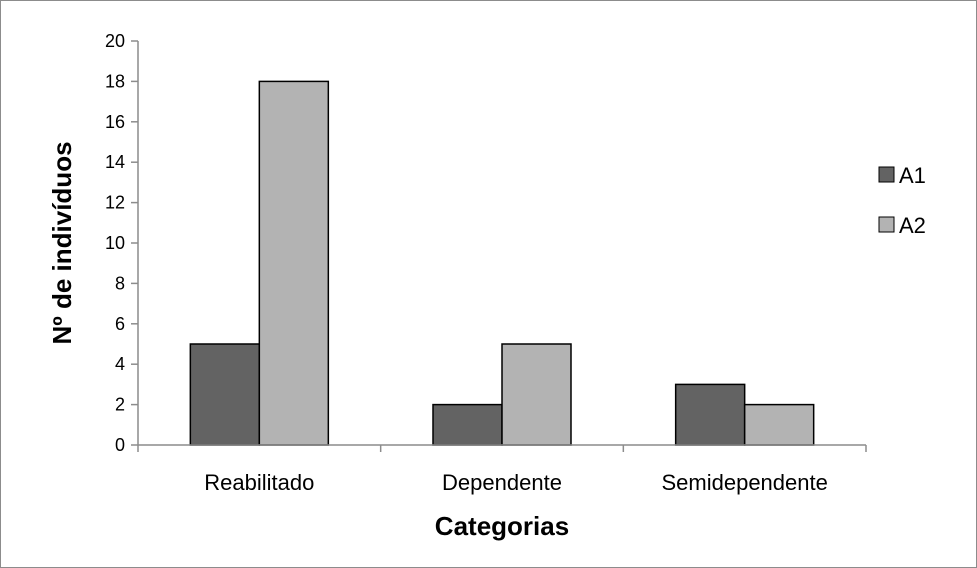 The width and height of the screenshot is (977, 568). I want to click on y-tick-label: 4, so click(120, 364).